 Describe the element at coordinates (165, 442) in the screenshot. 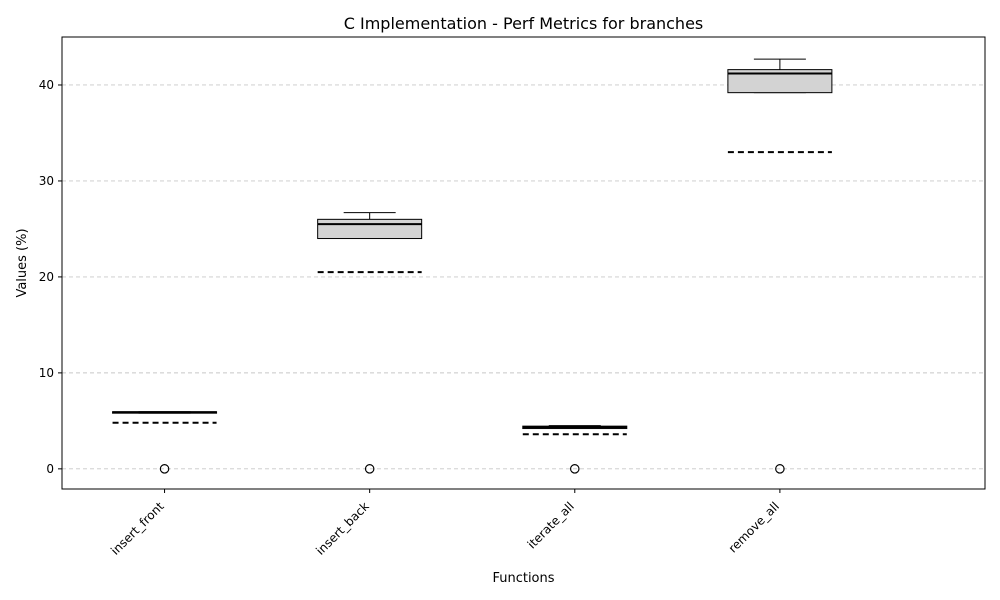

I see `box-group-insert_front` at that location.